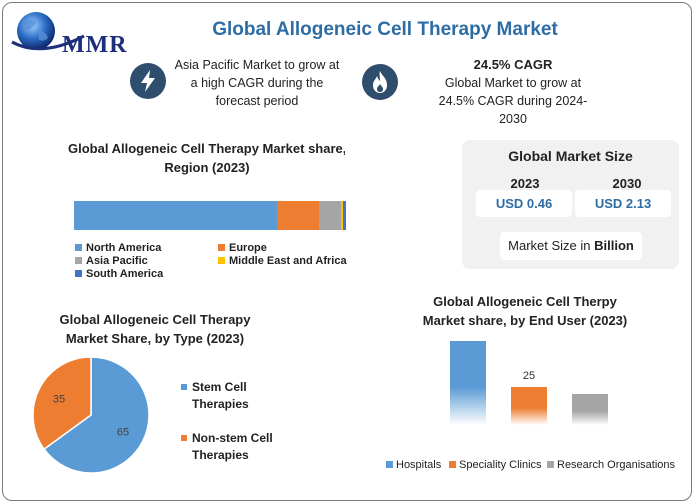  What do you see at coordinates (175, 215) in the screenshot?
I see `region-bar-segment-north-america` at bounding box center [175, 215].